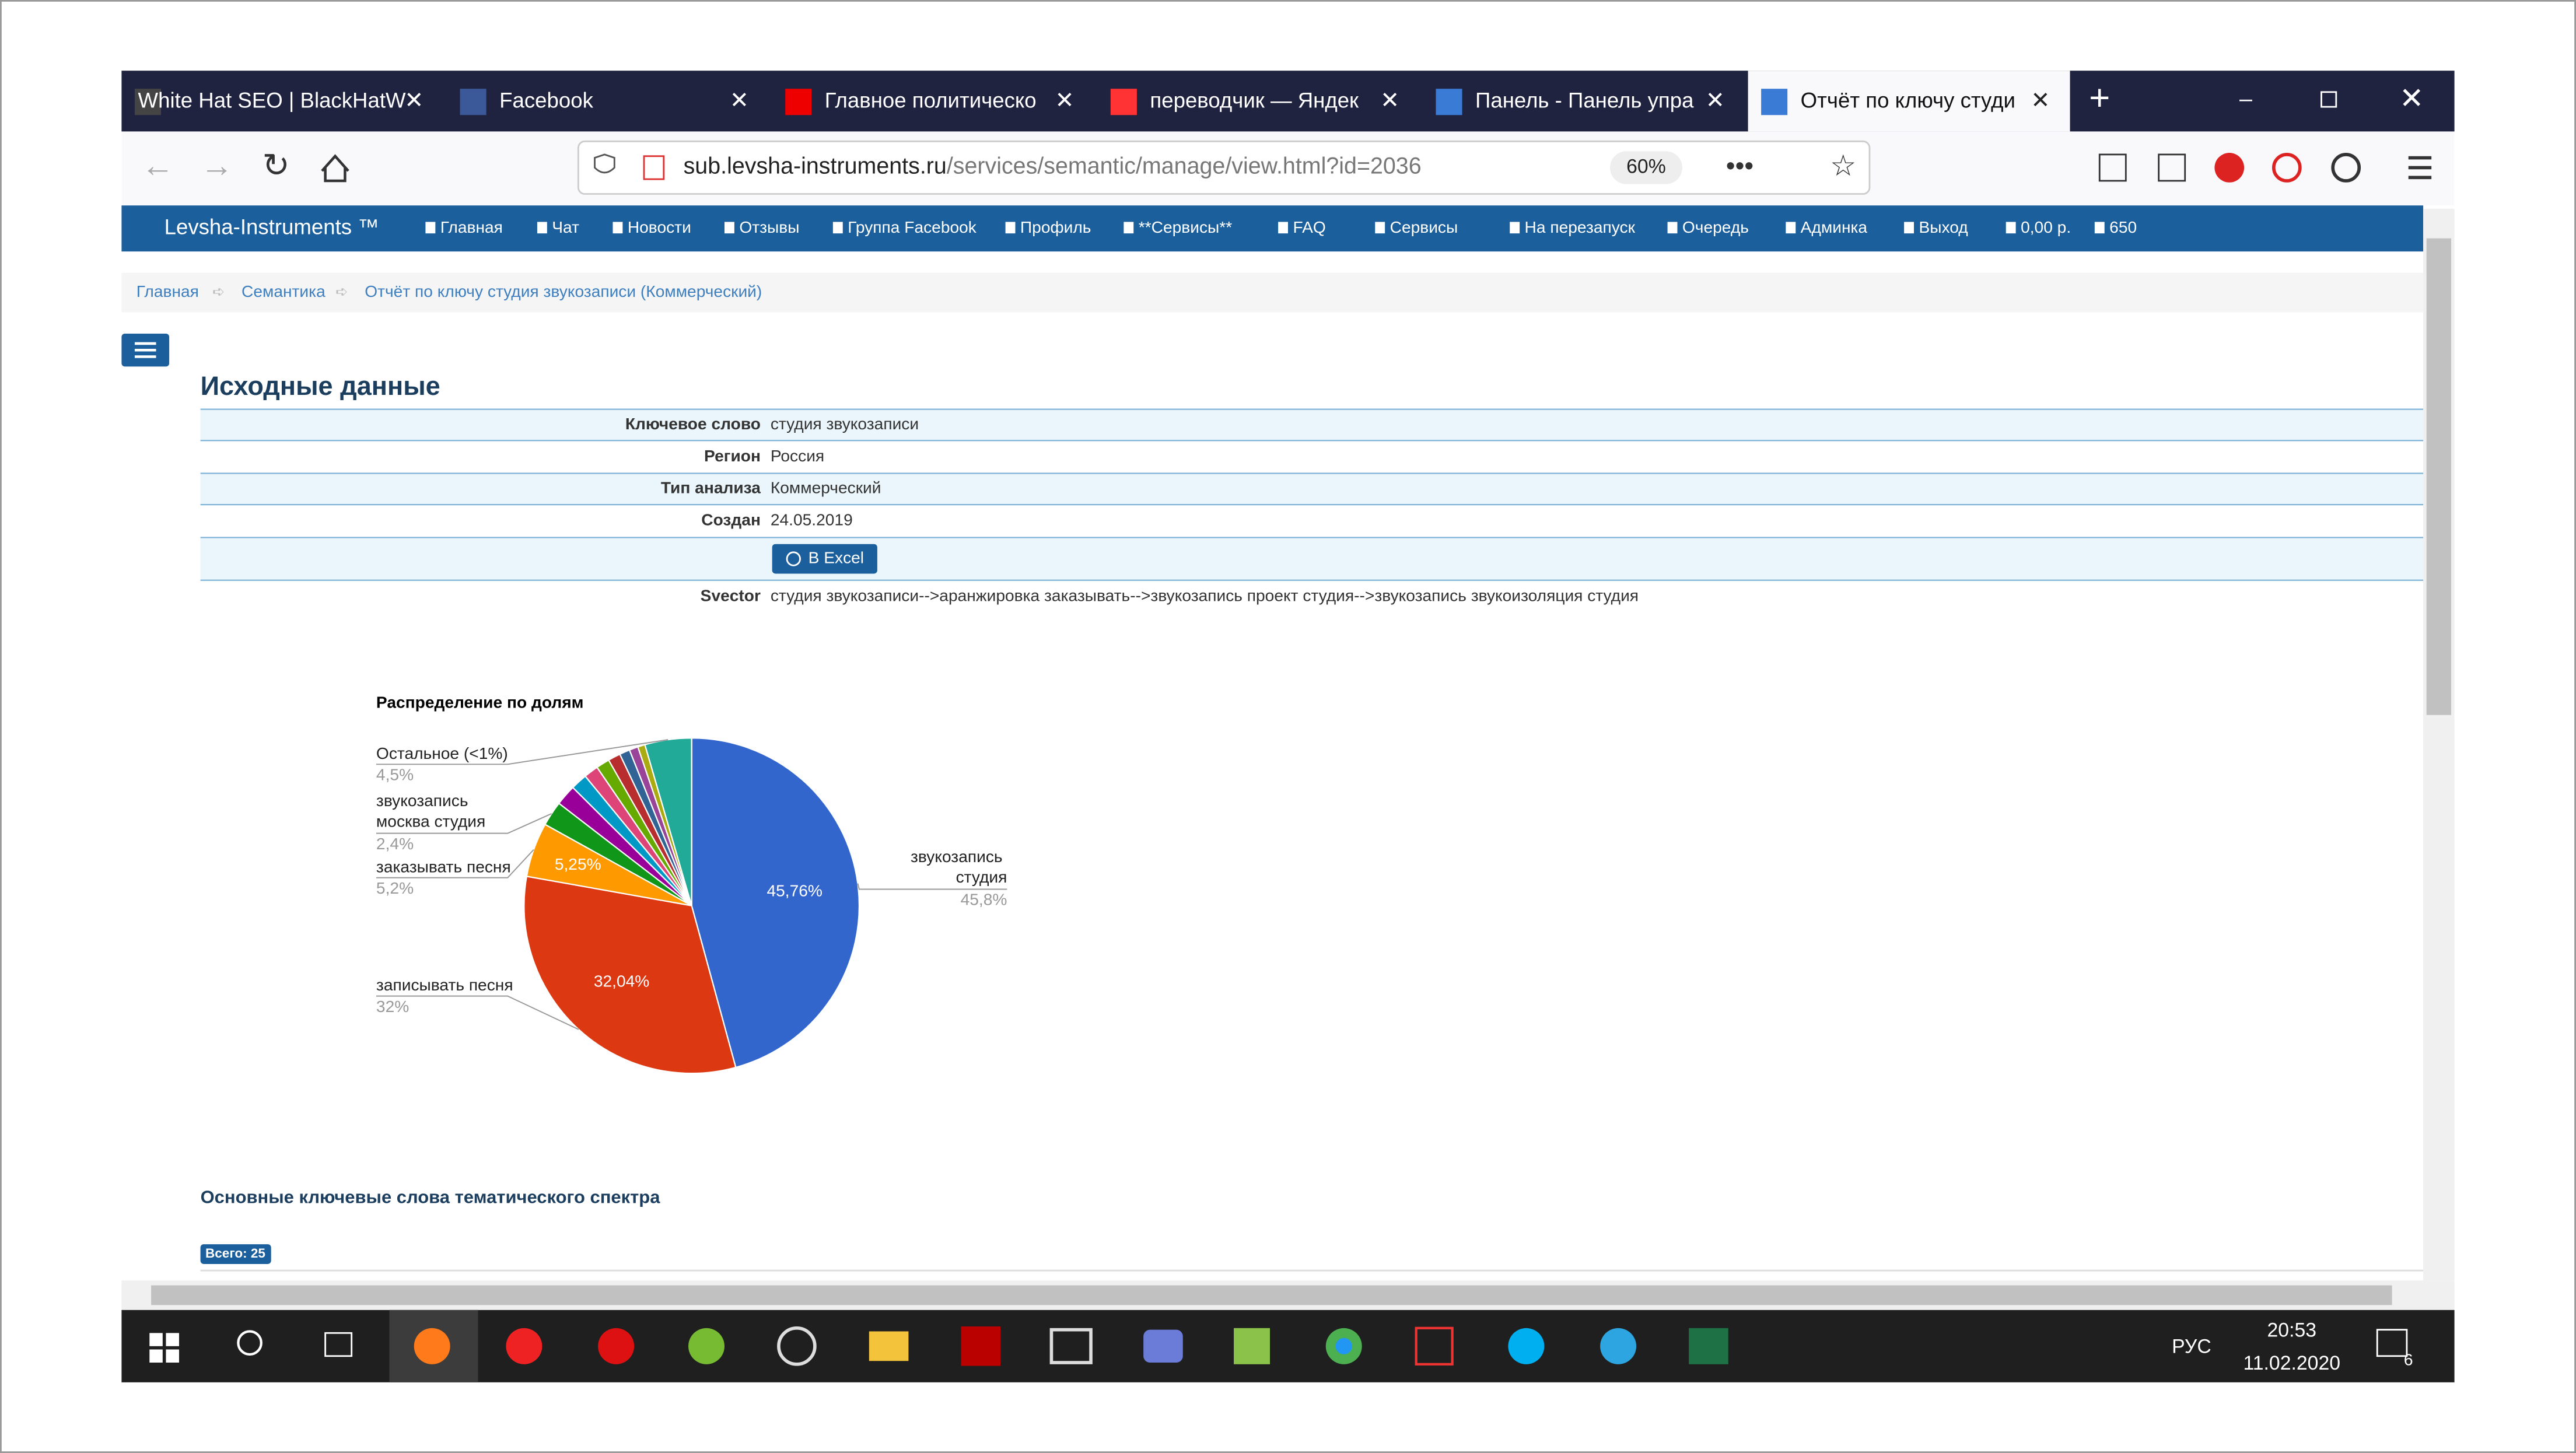 This screenshot has height=1453, width=2576. I want to click on nav-item: На перезапуск, so click(1580, 227).